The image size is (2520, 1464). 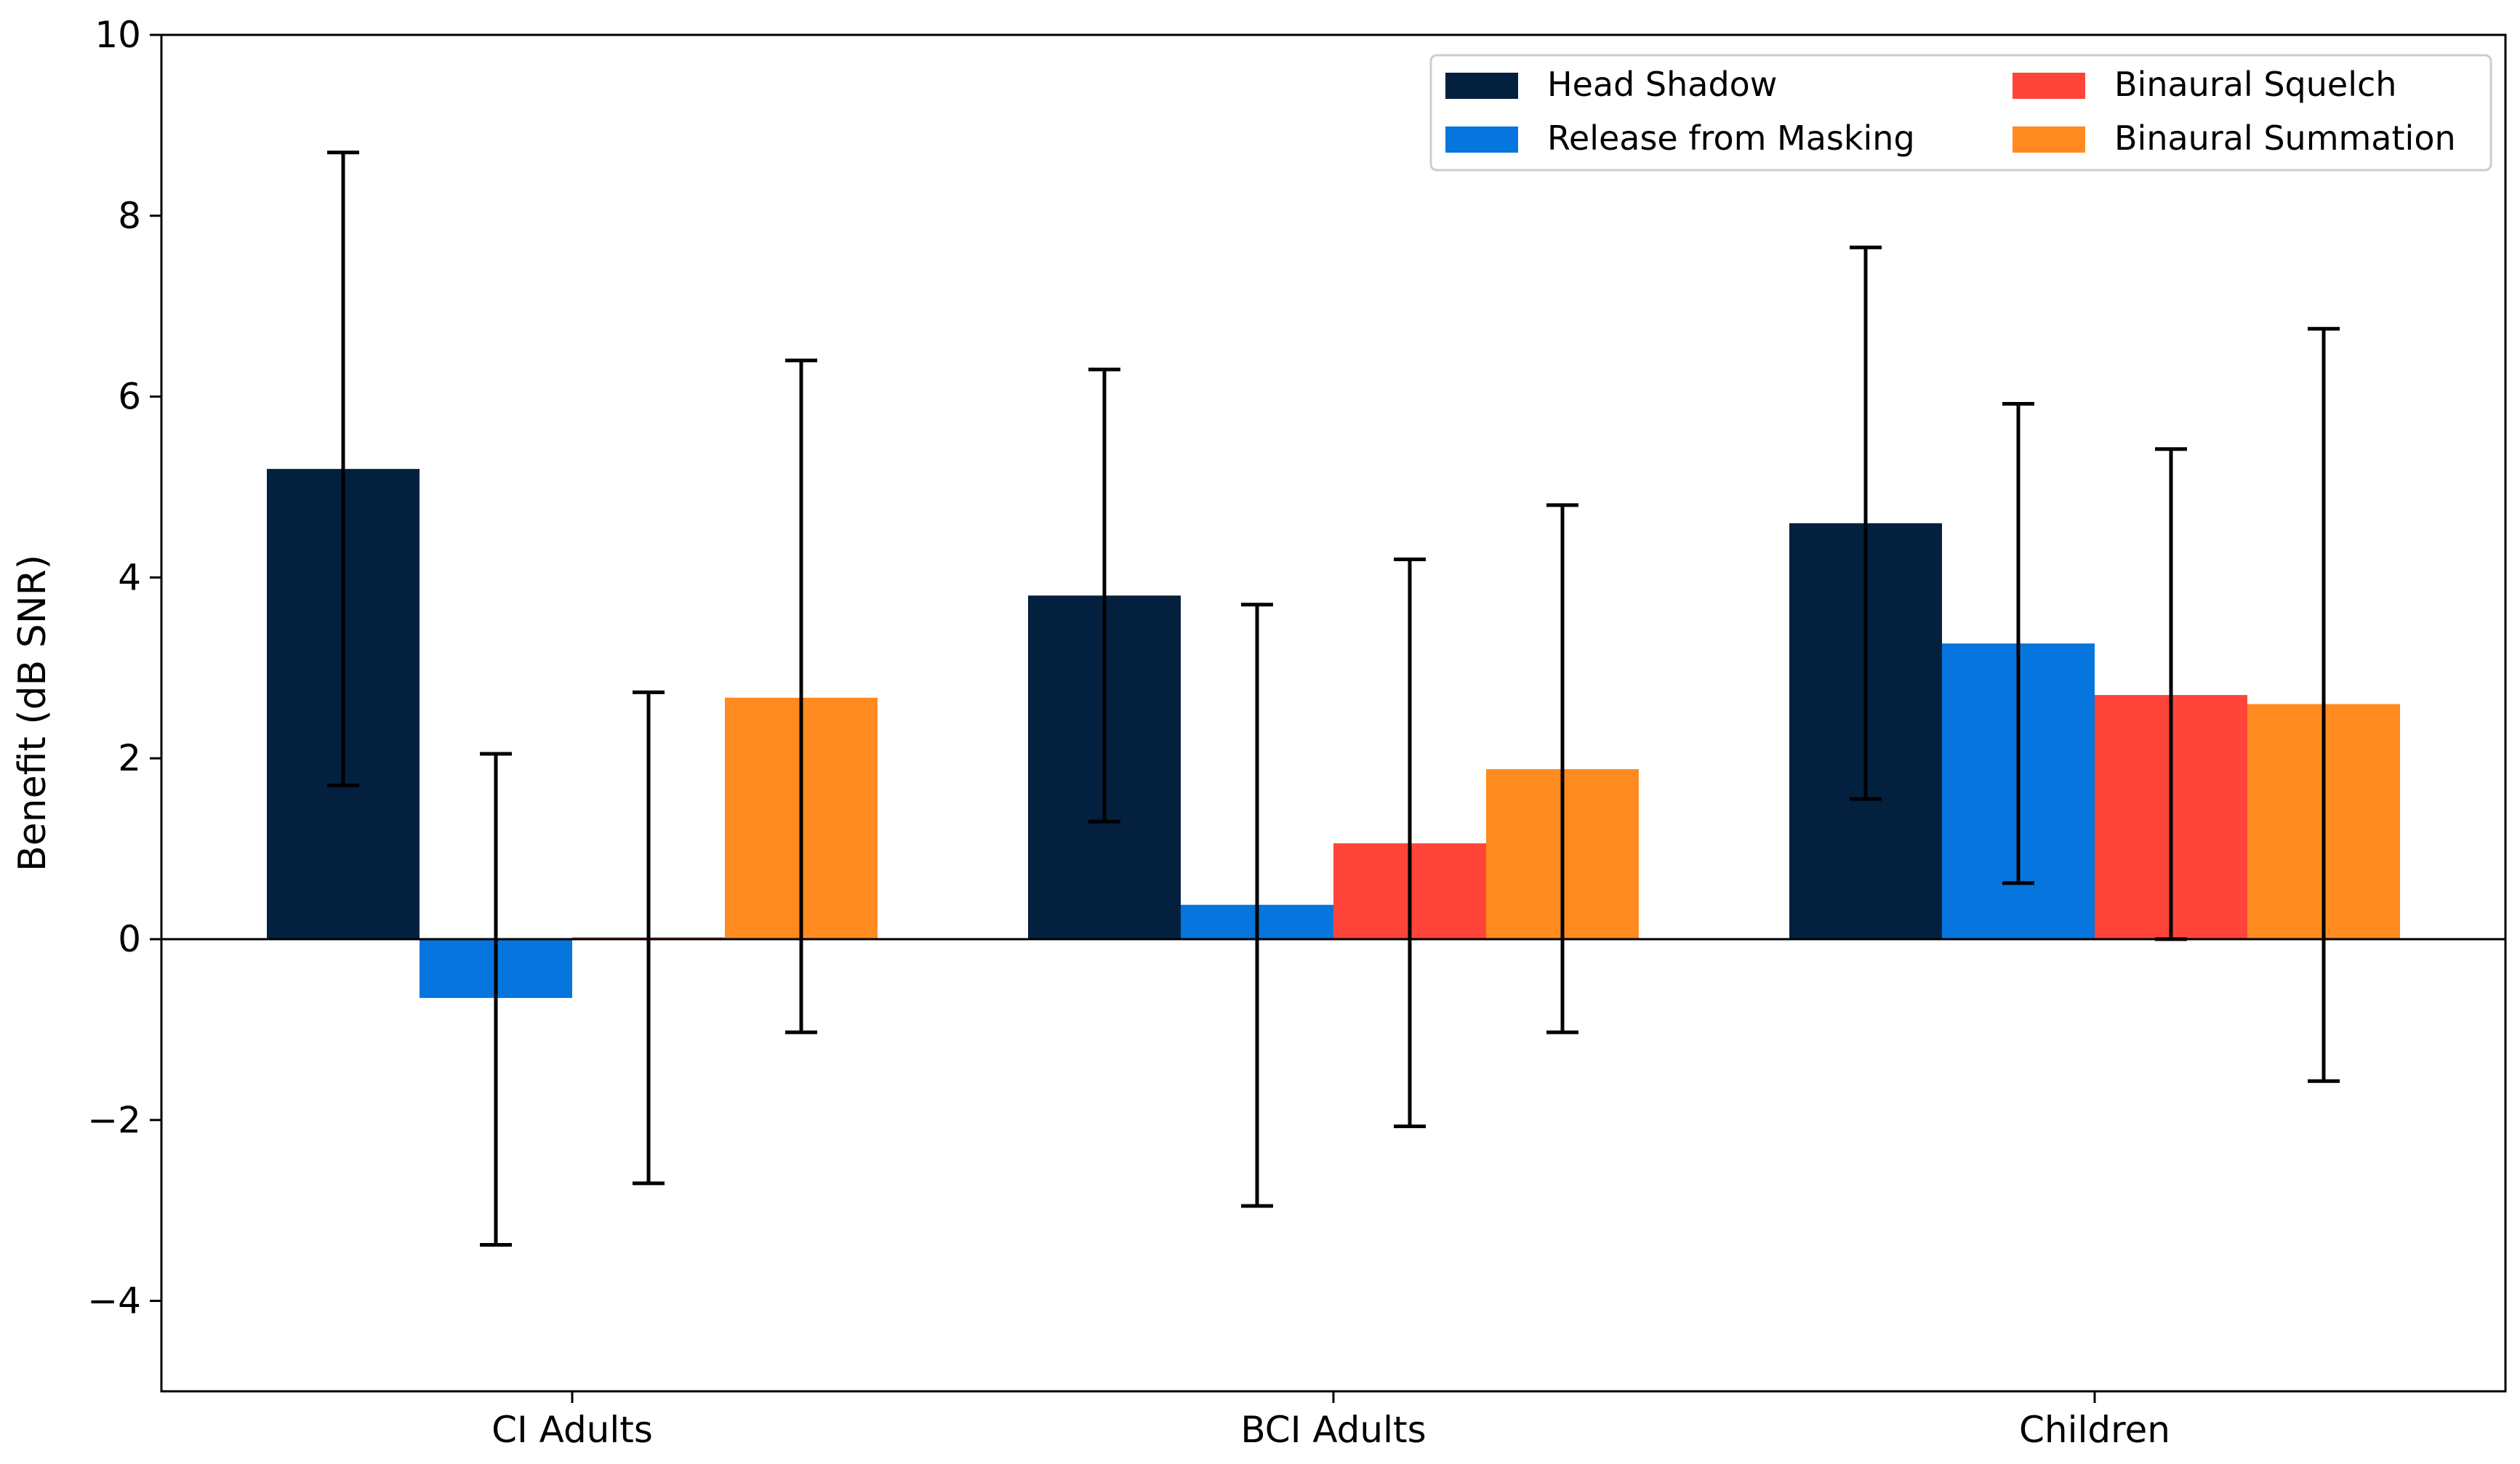 I want to click on legend-box, so click(x=1960, y=113).